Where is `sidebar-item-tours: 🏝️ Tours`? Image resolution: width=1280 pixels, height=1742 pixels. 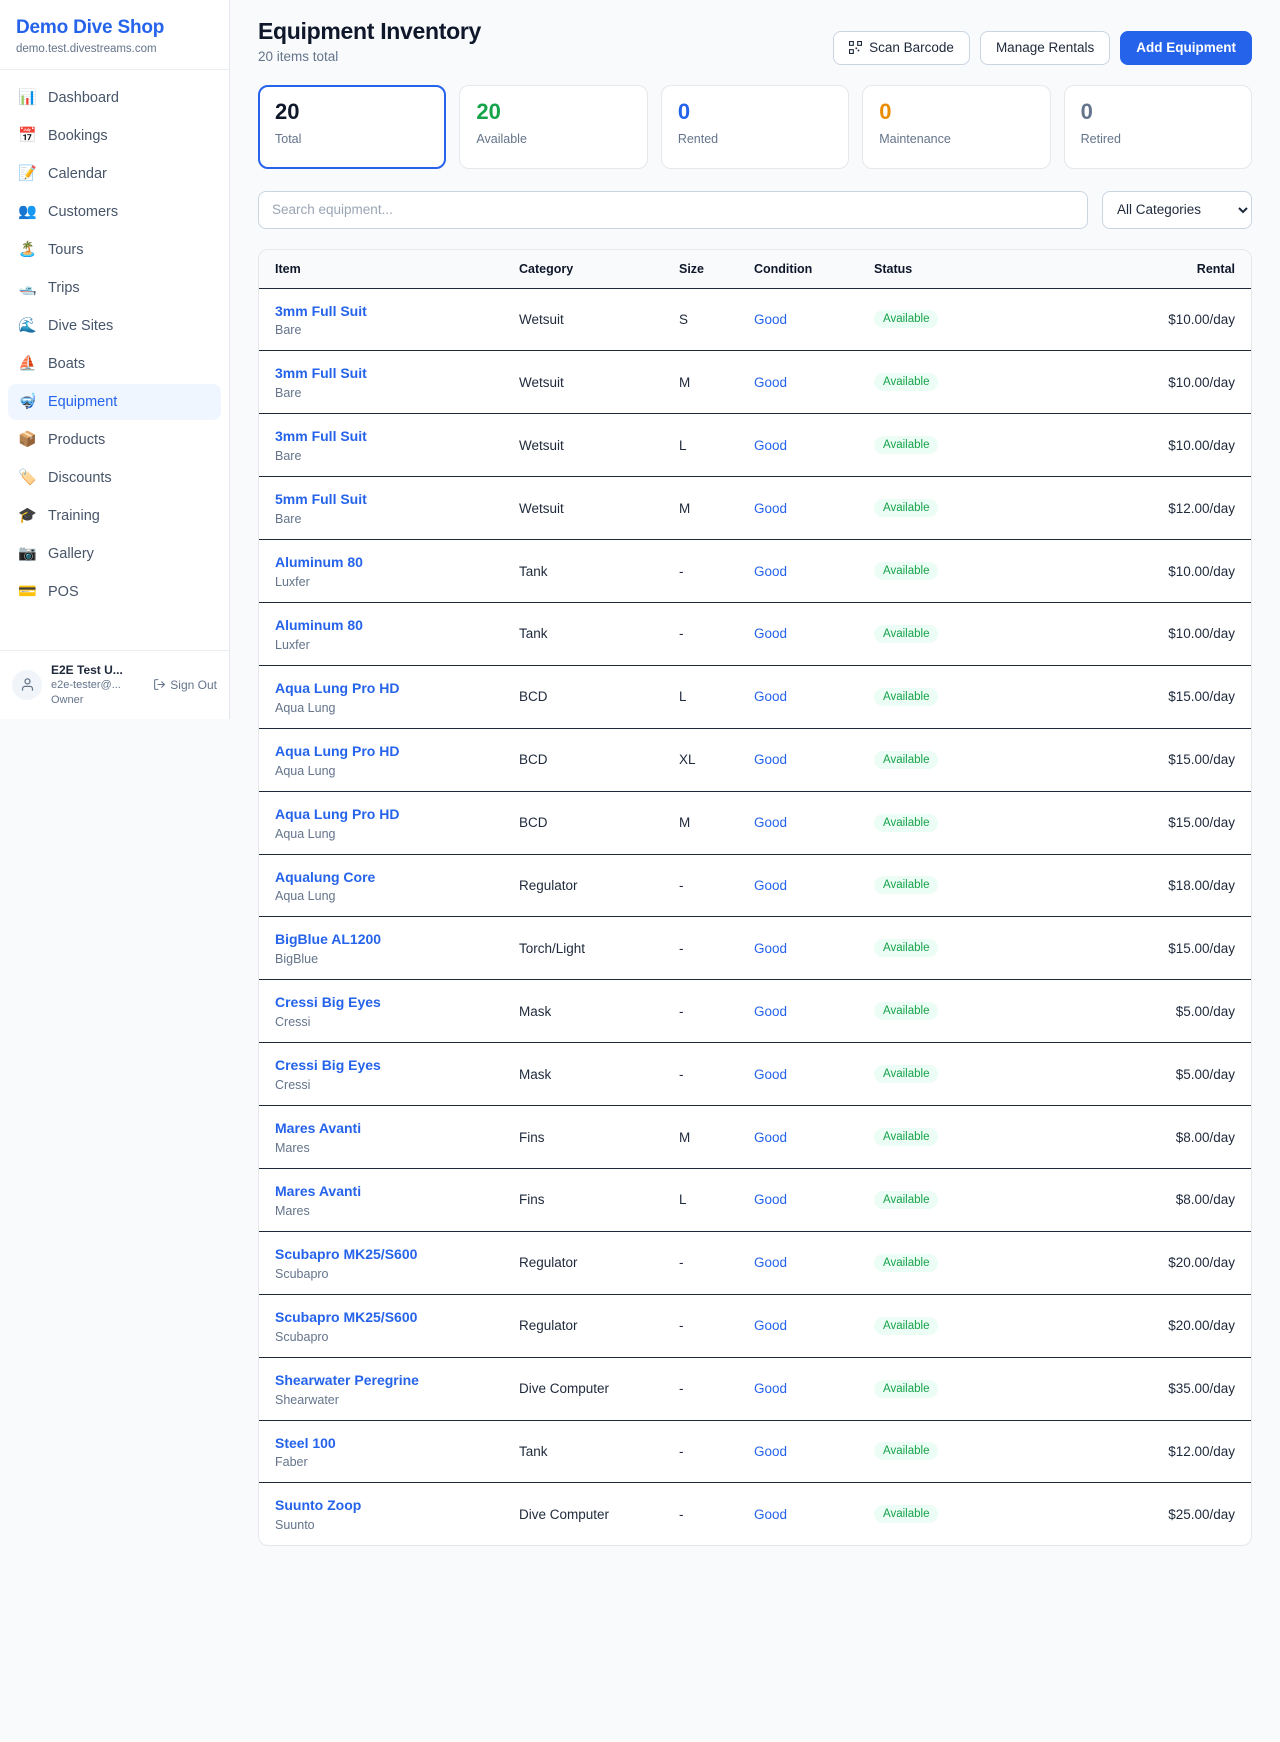
sidebar-item-tours: 🏝️ Tours is located at coordinates (114, 250).